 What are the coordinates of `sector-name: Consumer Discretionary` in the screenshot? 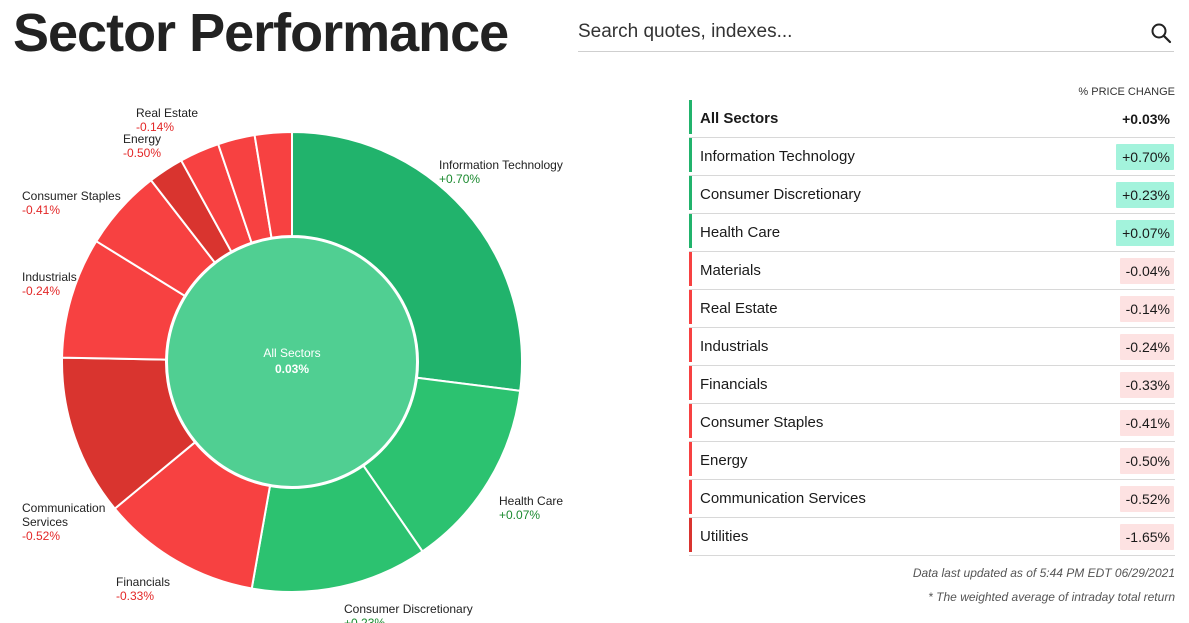 It's located at (780, 194).